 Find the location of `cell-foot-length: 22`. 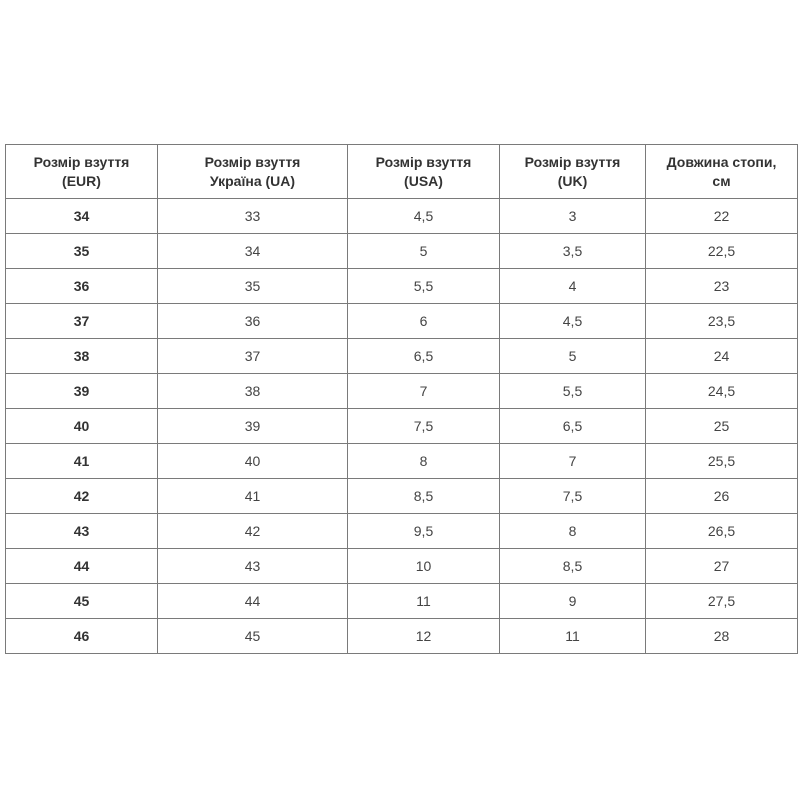

cell-foot-length: 22 is located at coordinates (721, 216).